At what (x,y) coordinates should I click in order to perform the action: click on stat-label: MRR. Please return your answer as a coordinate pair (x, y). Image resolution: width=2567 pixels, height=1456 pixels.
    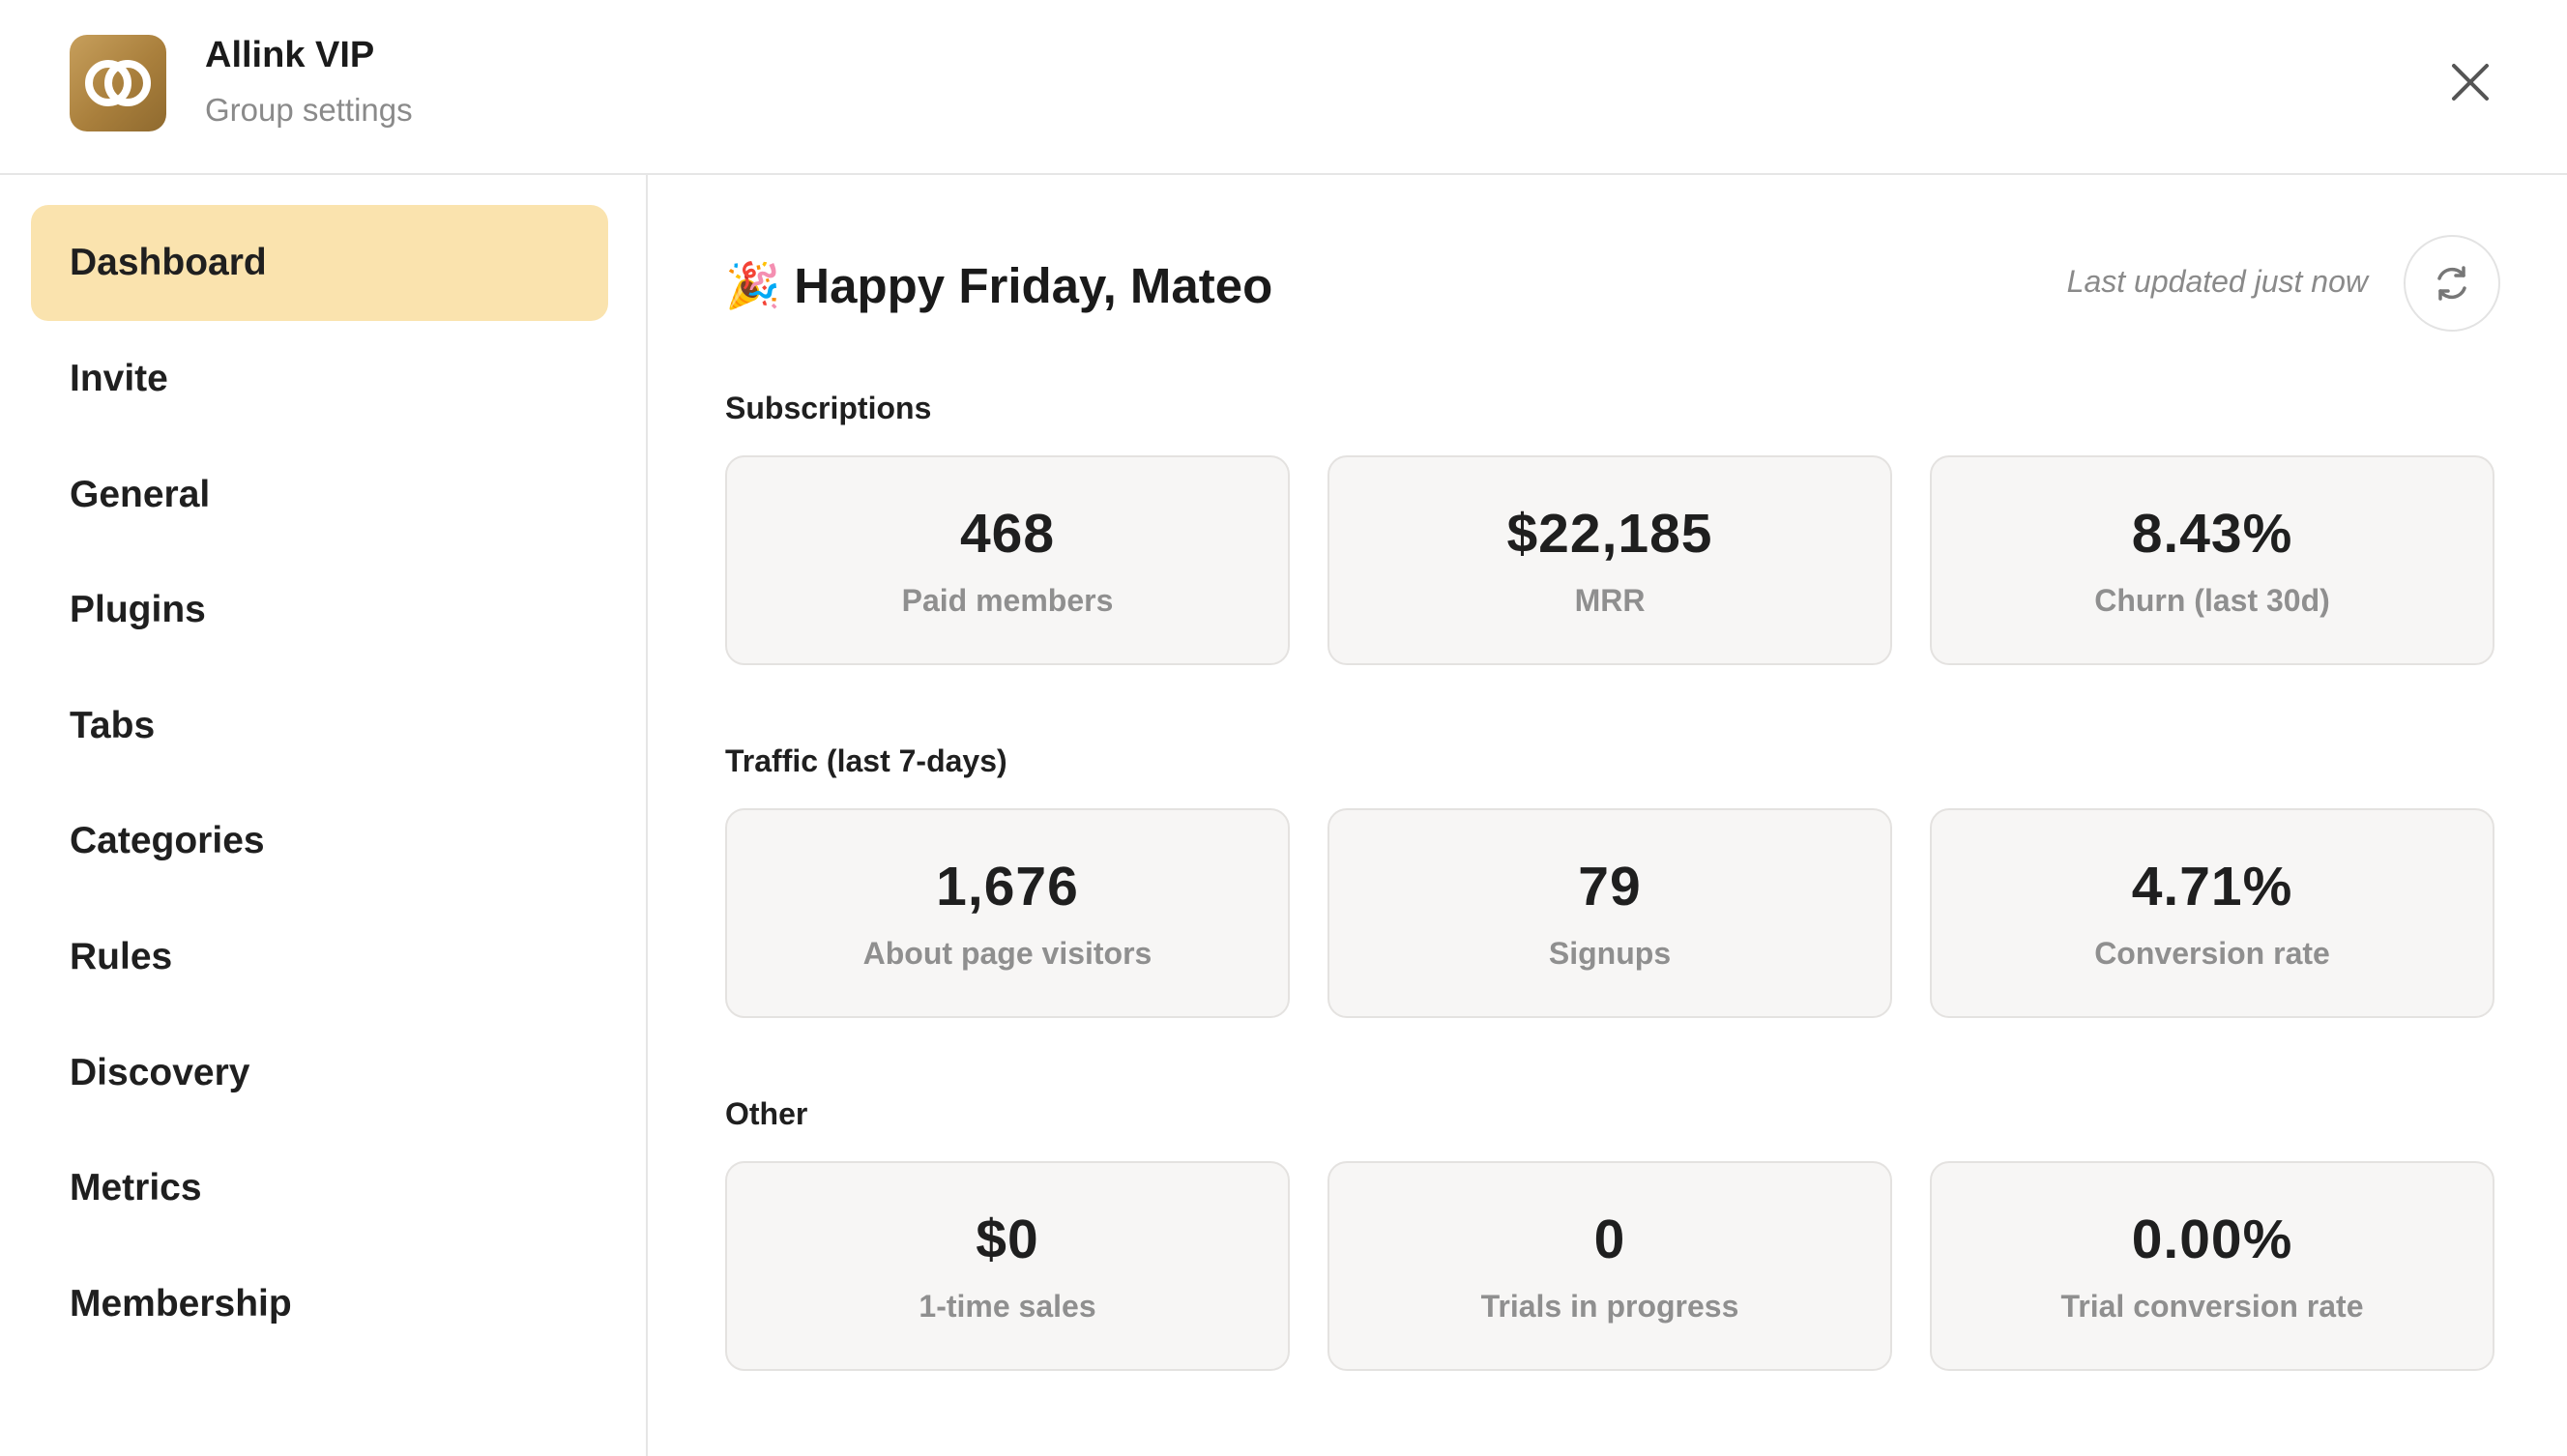
    Looking at the image, I should click on (1610, 601).